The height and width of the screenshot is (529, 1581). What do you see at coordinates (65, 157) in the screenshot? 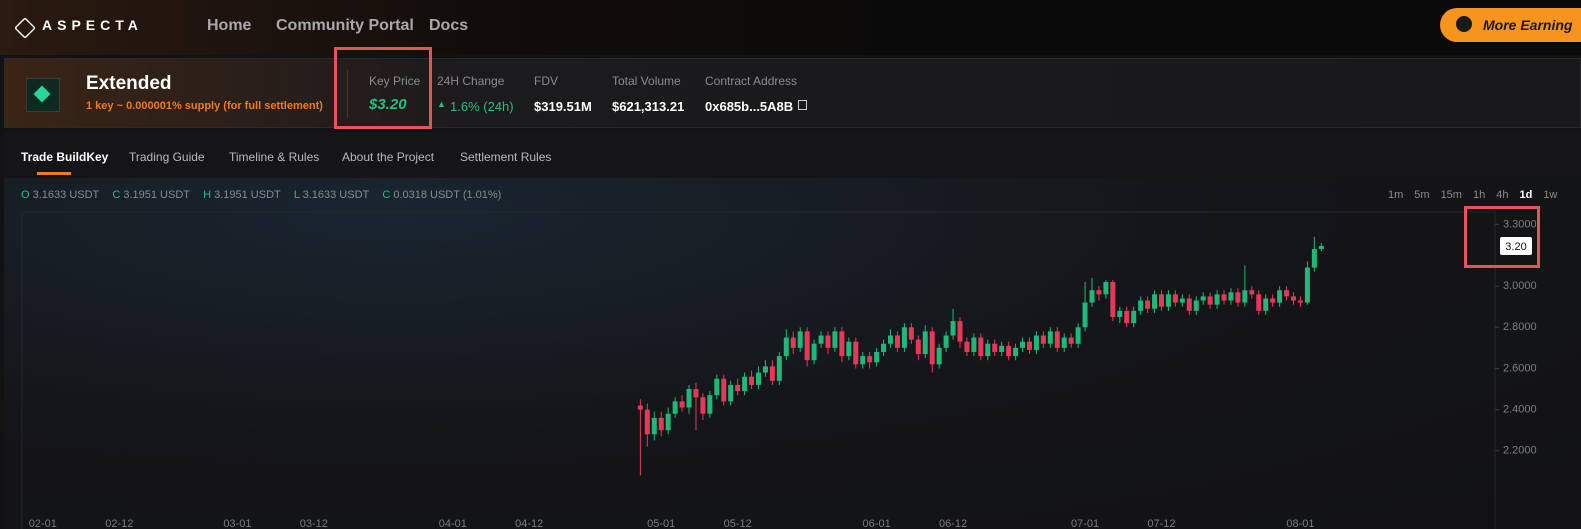
I see `tab-active: Trade BuildKey` at bounding box center [65, 157].